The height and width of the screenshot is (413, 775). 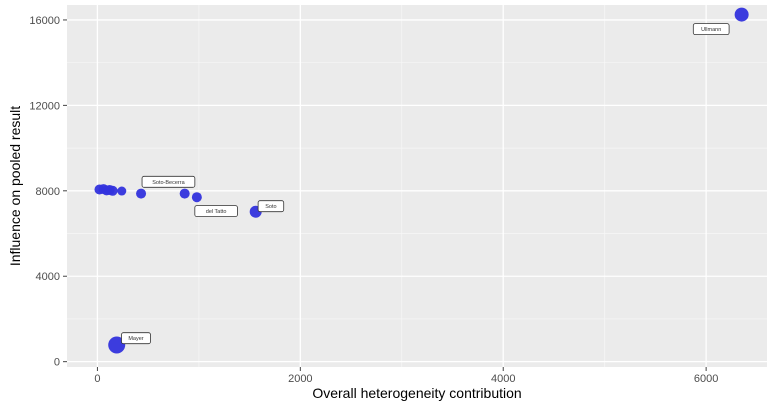 I want to click on x-tick-label: 2000, so click(x=300, y=379).